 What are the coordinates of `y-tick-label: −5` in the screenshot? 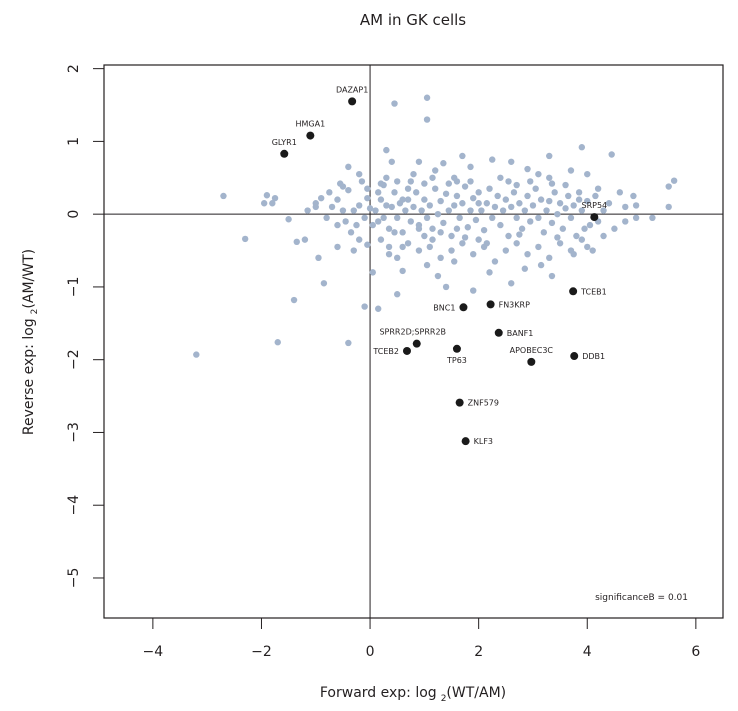 It's located at (74, 578).